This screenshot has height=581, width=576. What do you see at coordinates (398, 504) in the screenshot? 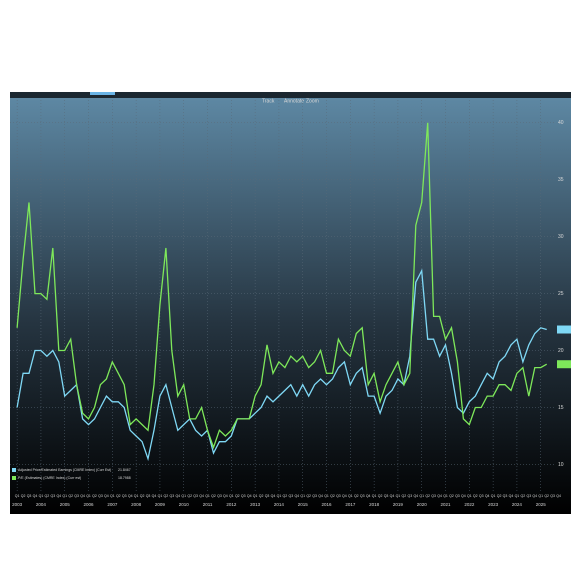
I see `x-tick-label: 2019` at bounding box center [398, 504].